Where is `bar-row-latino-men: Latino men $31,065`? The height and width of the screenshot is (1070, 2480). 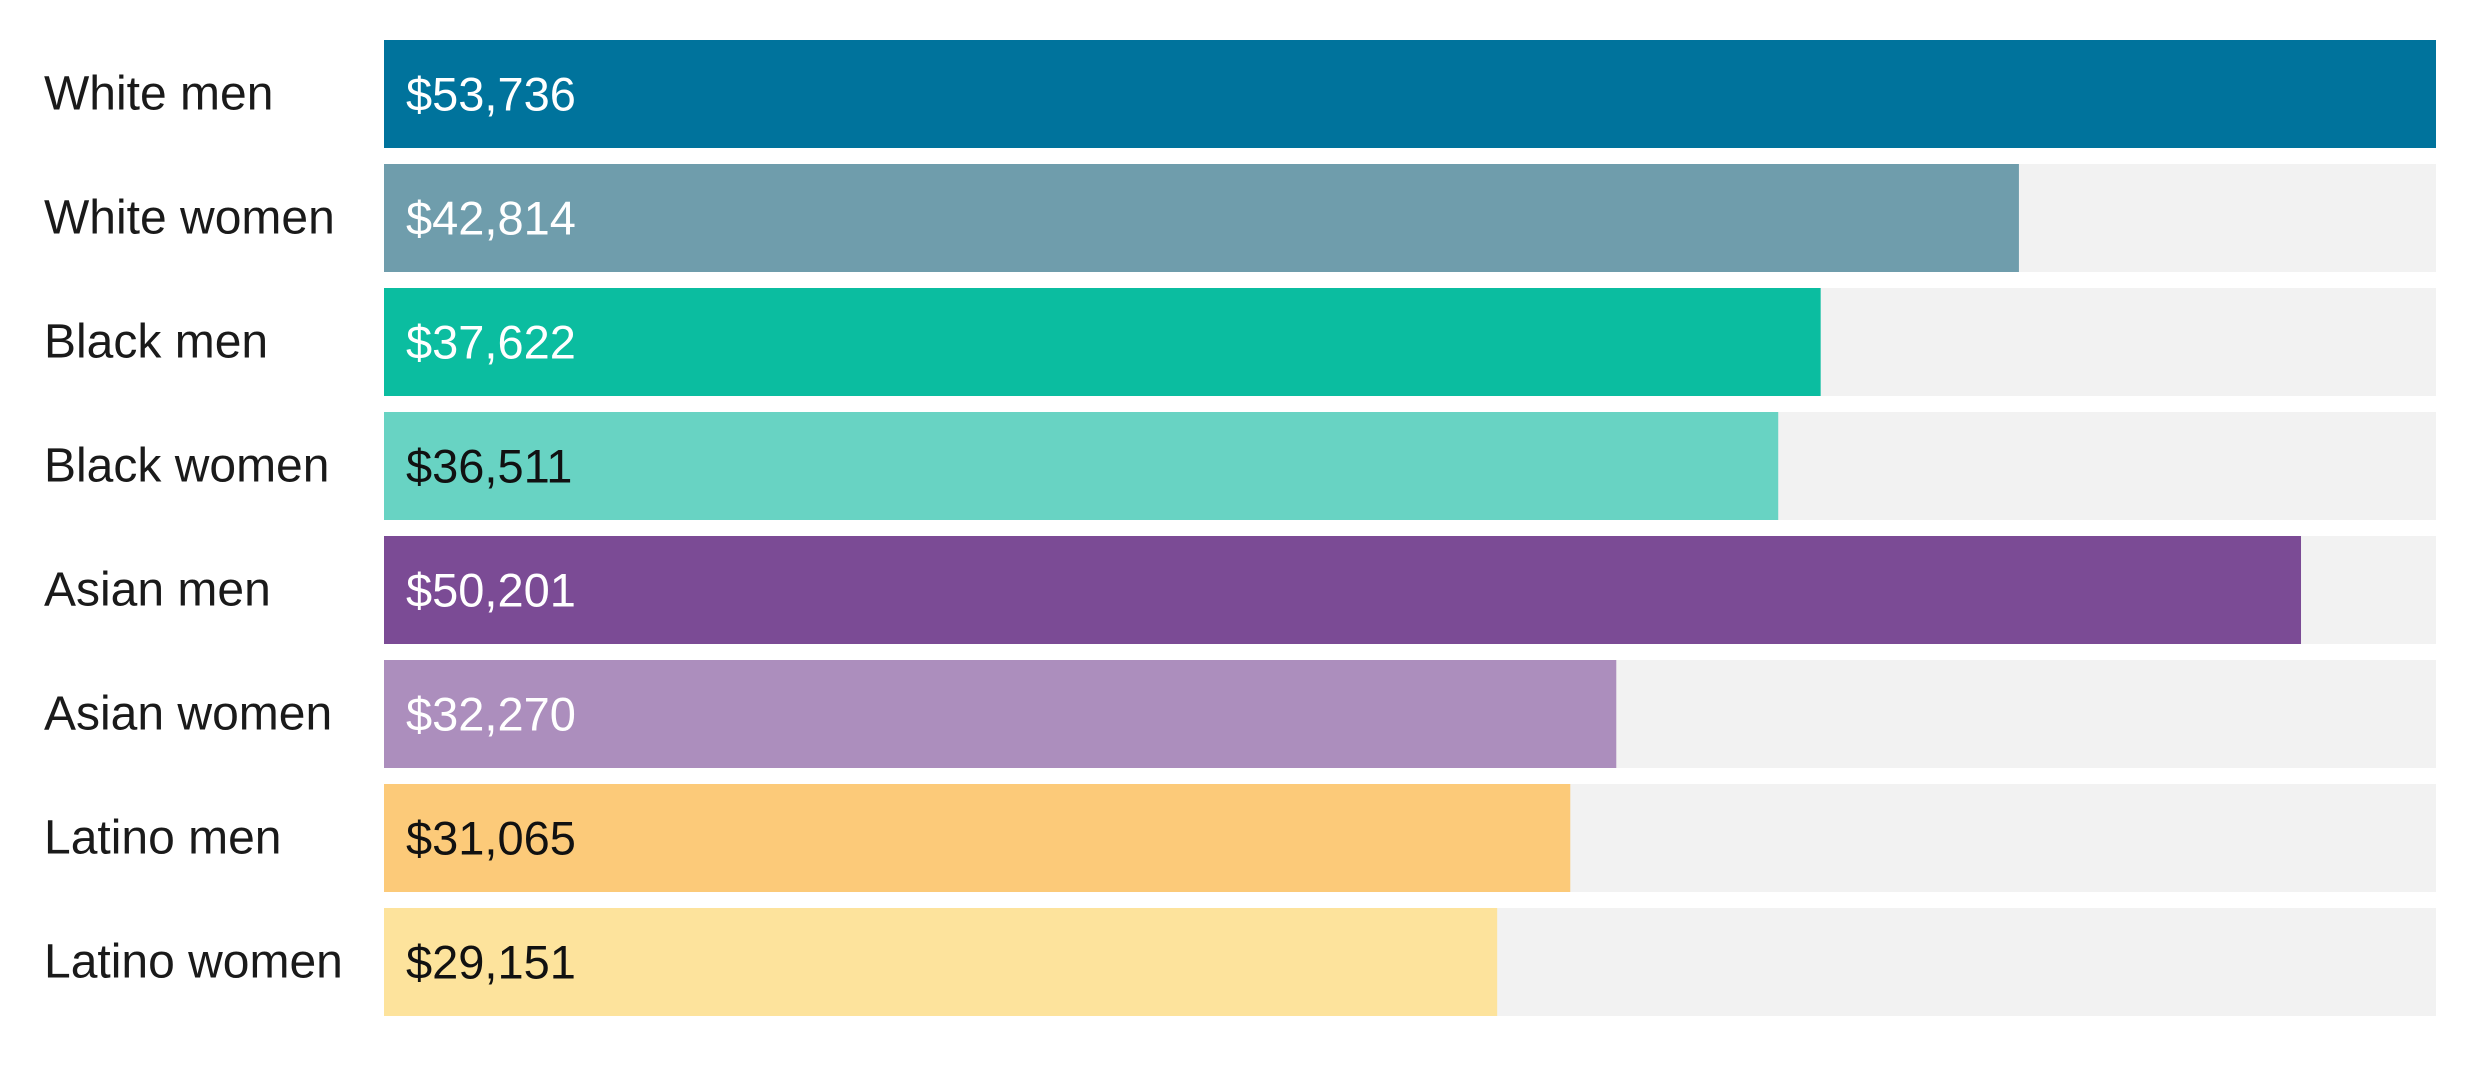 bar-row-latino-men: Latino men $31,065 is located at coordinates (1240, 838).